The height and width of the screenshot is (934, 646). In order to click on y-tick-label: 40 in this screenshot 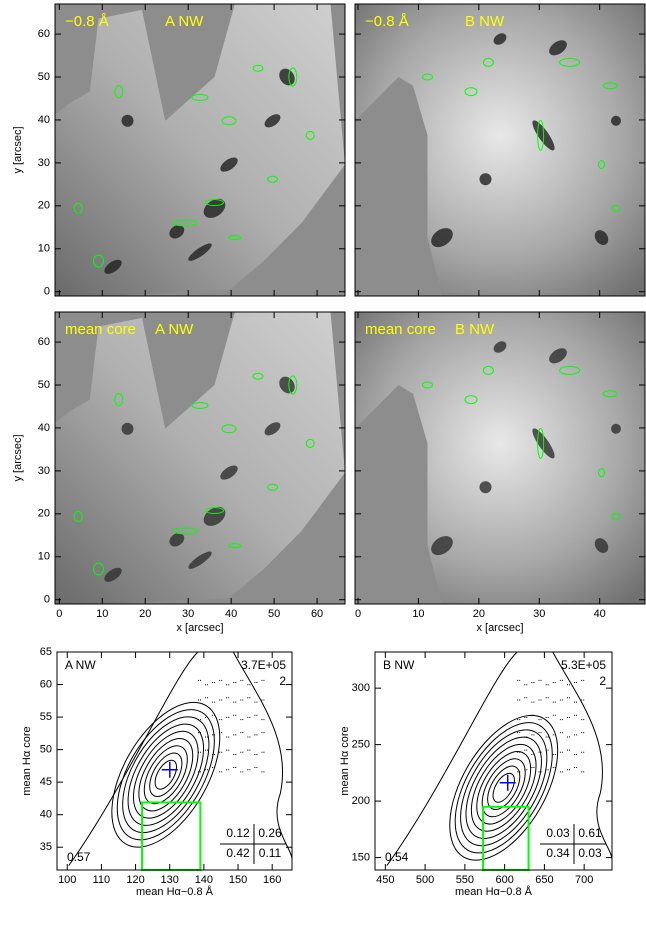, I will do `click(44, 428)`.